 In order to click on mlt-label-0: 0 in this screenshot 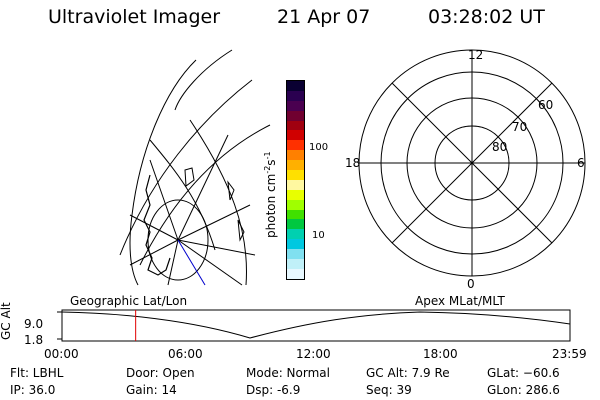, I will do `click(471, 284)`.